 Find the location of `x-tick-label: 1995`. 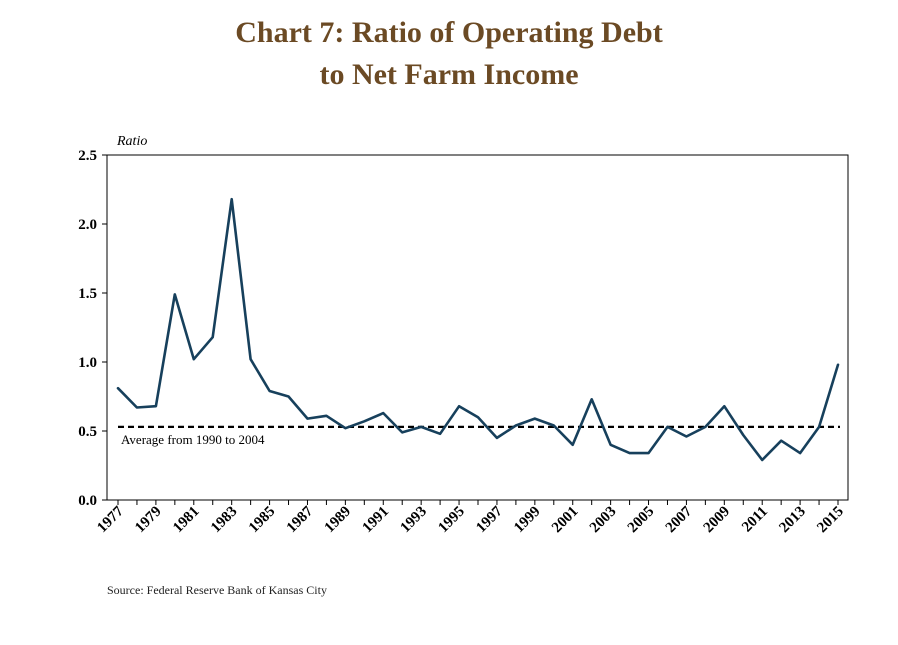

x-tick-label: 1995 is located at coordinates (451, 520).